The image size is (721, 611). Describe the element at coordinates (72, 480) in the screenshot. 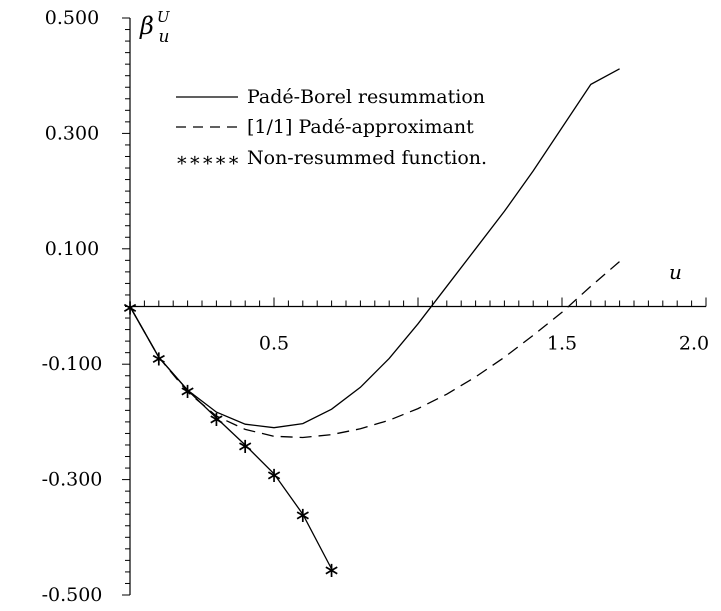

I see `y-tick-label: -0.300` at that location.